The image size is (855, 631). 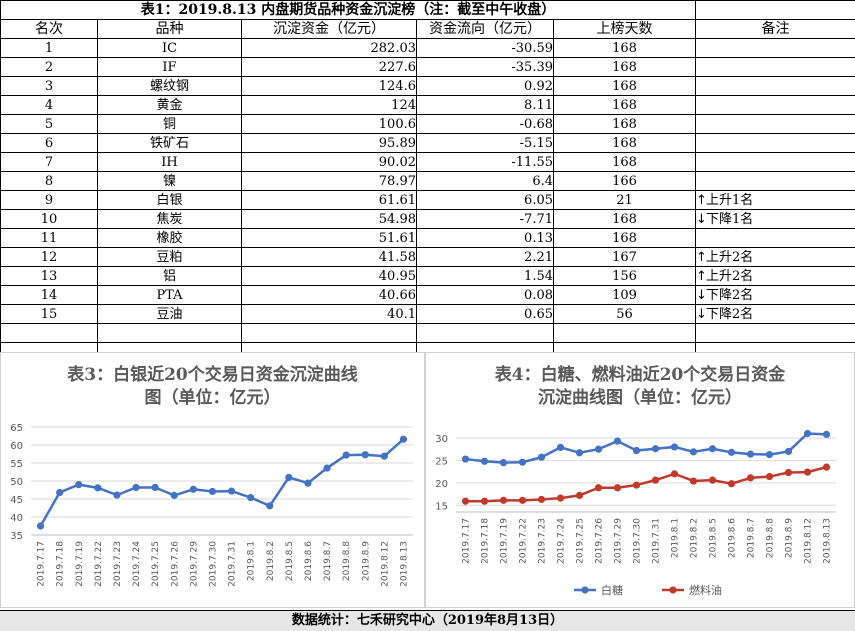 What do you see at coordinates (828, 541) in the screenshot?
I see `x-tick-label: 2019.8.13` at bounding box center [828, 541].